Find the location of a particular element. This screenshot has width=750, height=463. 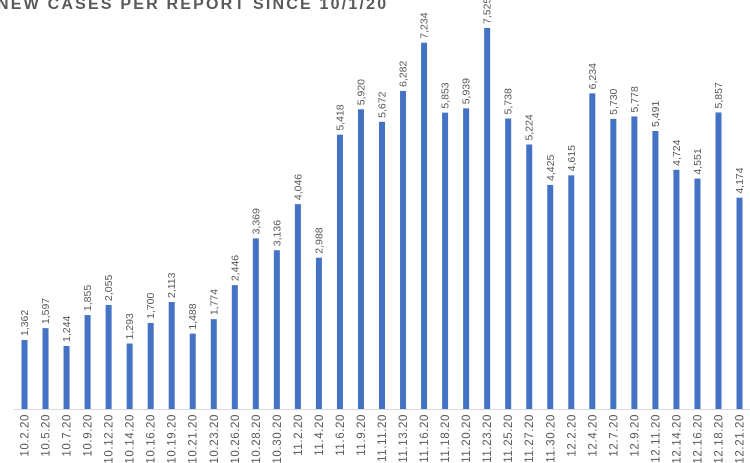

x-tick-label: 10.16.20 is located at coordinates (152, 438).